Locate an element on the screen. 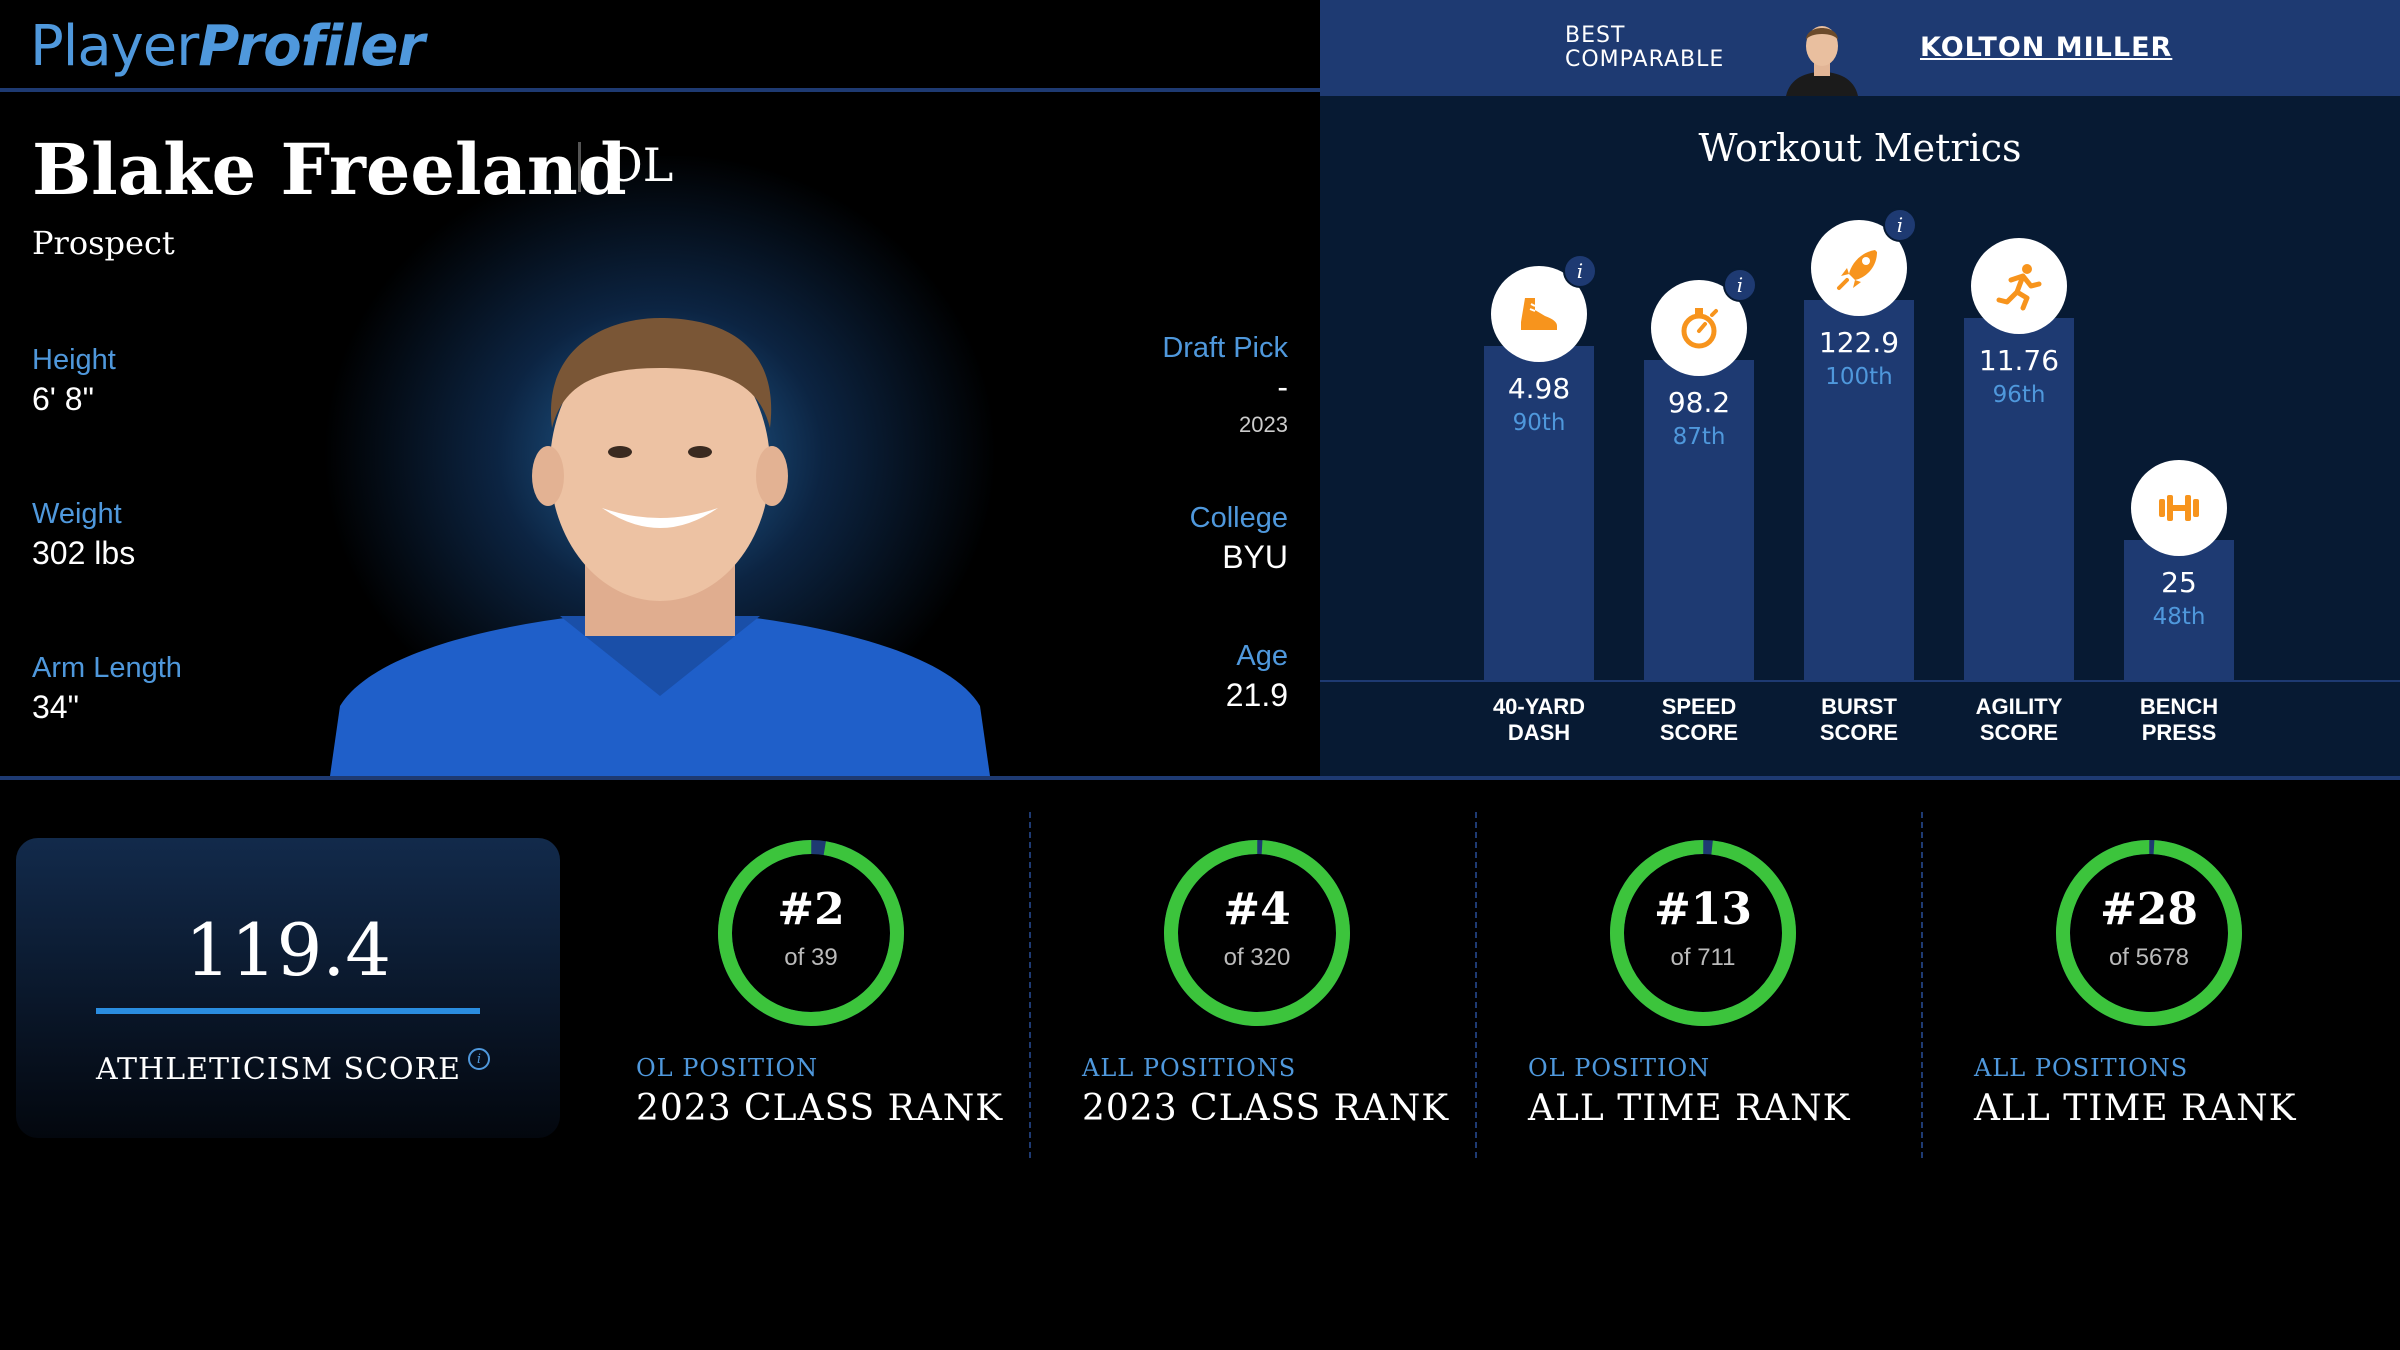  dumbbell-icon is located at coordinates (2179, 508).